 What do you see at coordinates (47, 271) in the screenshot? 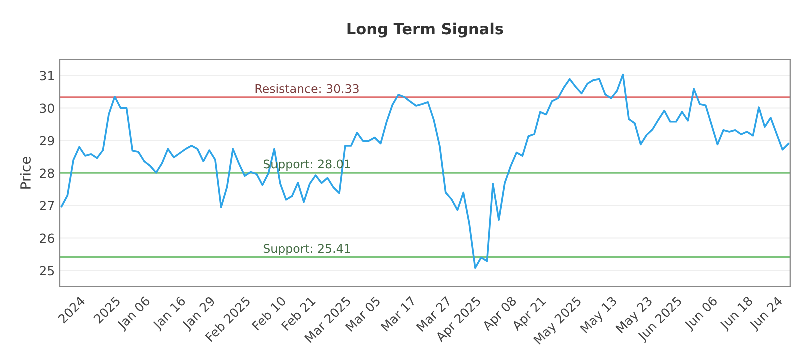
I see `y-tick-label: 25` at bounding box center [47, 271].